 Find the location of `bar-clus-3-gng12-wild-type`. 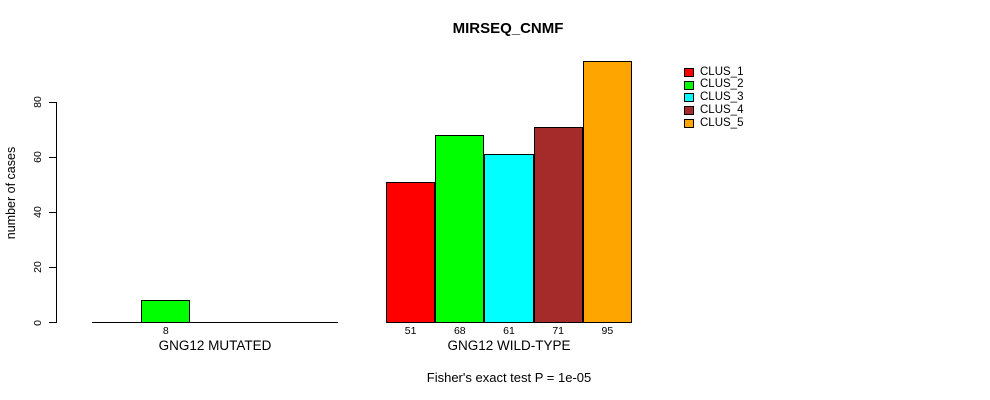

bar-clus-3-gng12-wild-type is located at coordinates (509, 238).